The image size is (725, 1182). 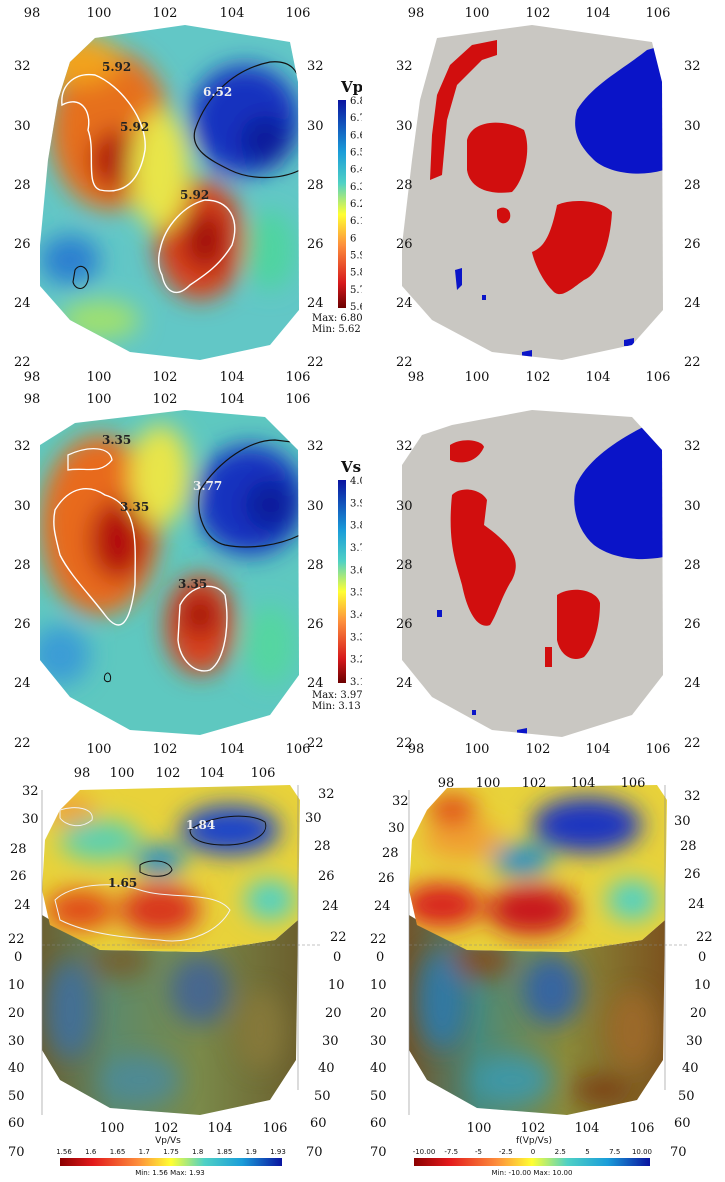 What do you see at coordinates (200, 825) in the screenshot?
I see `vpvs-contour-label-1: 1.84` at bounding box center [200, 825].